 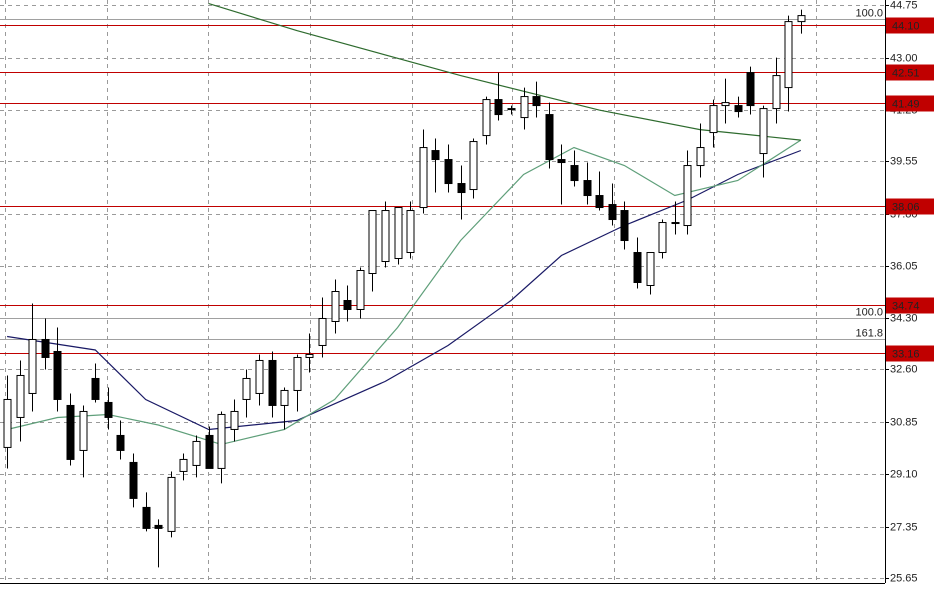 I want to click on level-label: 38.06, so click(x=906, y=207).